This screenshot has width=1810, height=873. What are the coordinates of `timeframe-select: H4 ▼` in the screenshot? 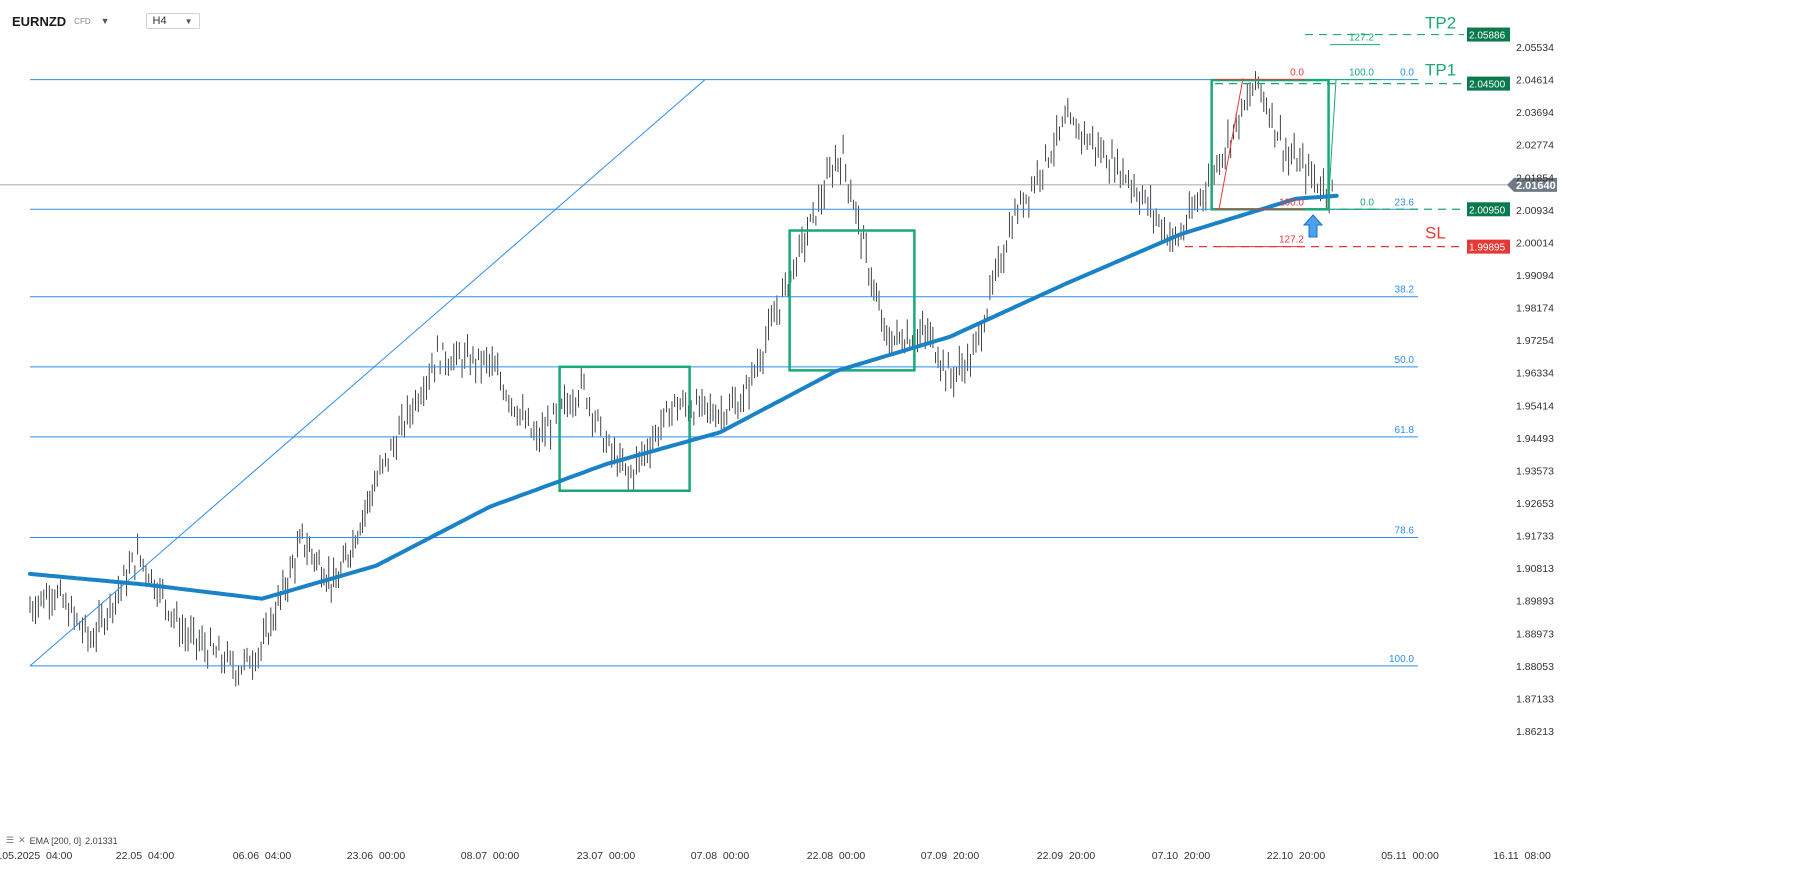 It's located at (172, 21).